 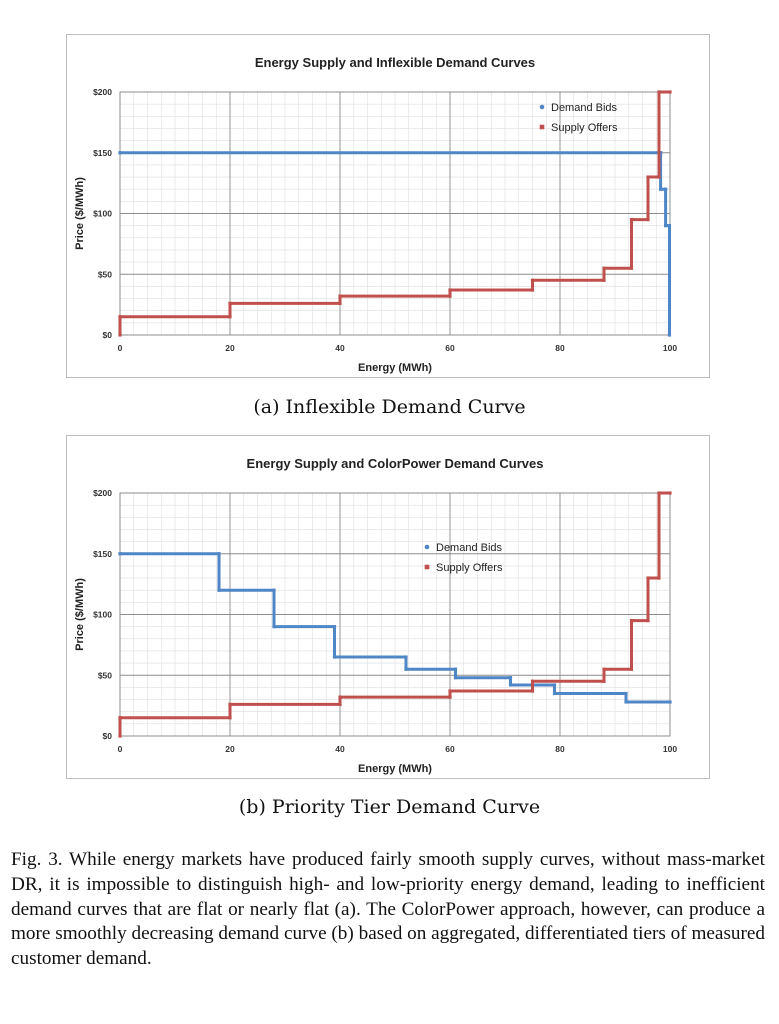 What do you see at coordinates (389, 407) in the screenshot?
I see `subcaption-a: (a) Inflexible Demand Curve` at bounding box center [389, 407].